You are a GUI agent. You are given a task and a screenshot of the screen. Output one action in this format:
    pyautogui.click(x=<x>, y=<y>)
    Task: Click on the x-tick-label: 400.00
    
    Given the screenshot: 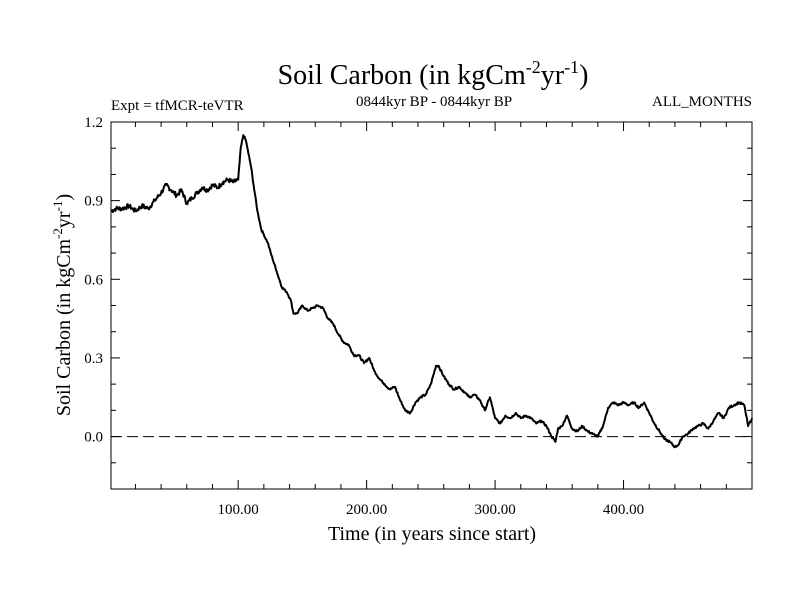 What is the action you would take?
    pyautogui.click(x=623, y=510)
    